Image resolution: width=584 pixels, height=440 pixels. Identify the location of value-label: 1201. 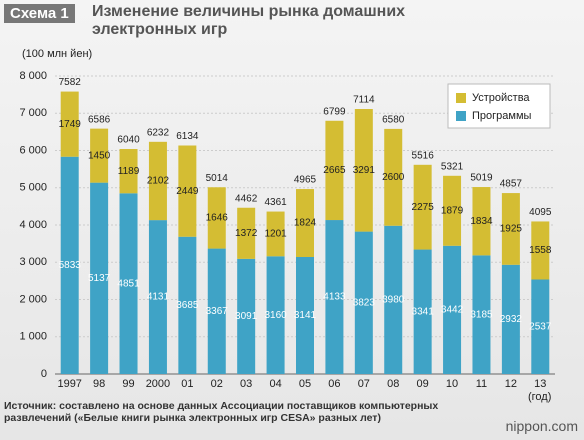
(275, 234).